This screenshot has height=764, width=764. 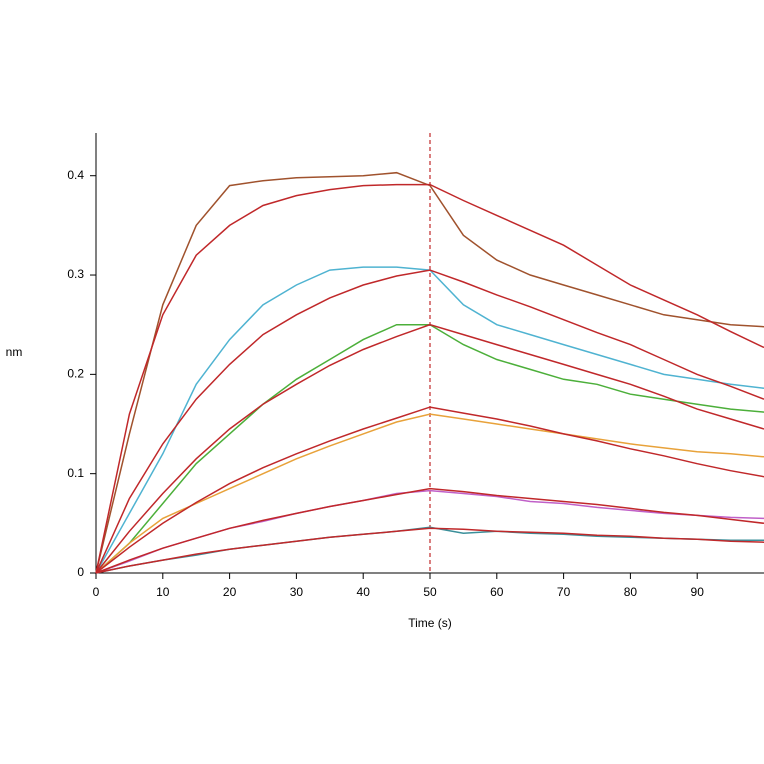 I want to click on x-axis-label: Time (s), so click(x=430, y=623).